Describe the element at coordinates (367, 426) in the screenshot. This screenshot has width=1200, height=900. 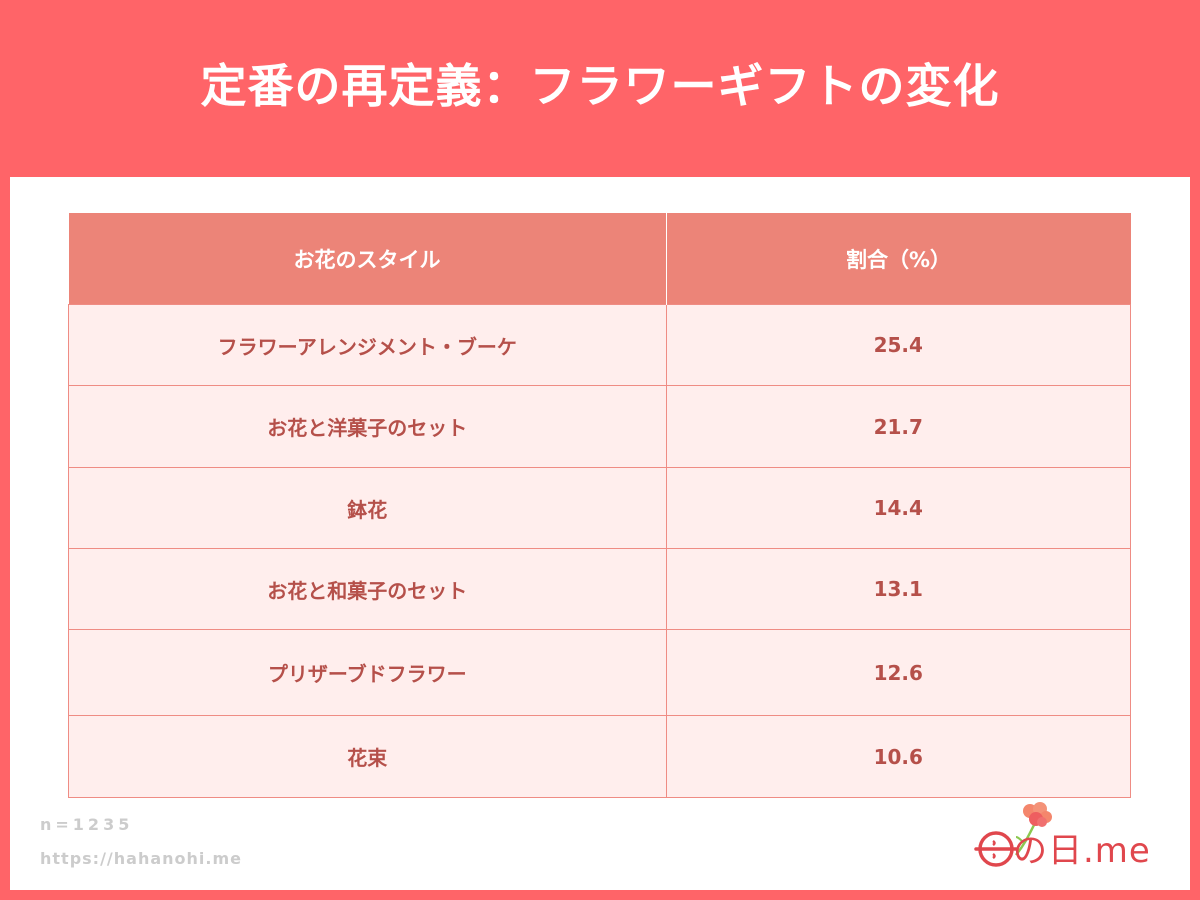
I see `style-cell: お花と洋菓子のセット` at that location.